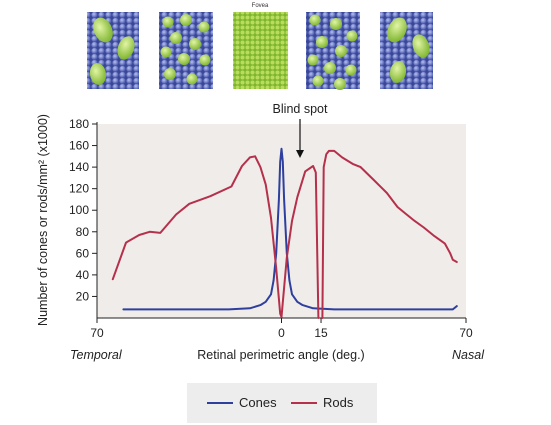 The width and height of the screenshot is (551, 425). I want to click on mosaic-panel-periphery-left, so click(113, 50).